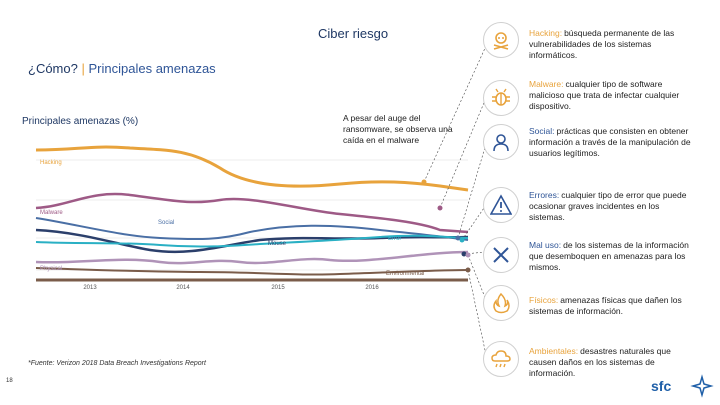 The image size is (720, 405). I want to click on series-line-error, so click(252, 241).